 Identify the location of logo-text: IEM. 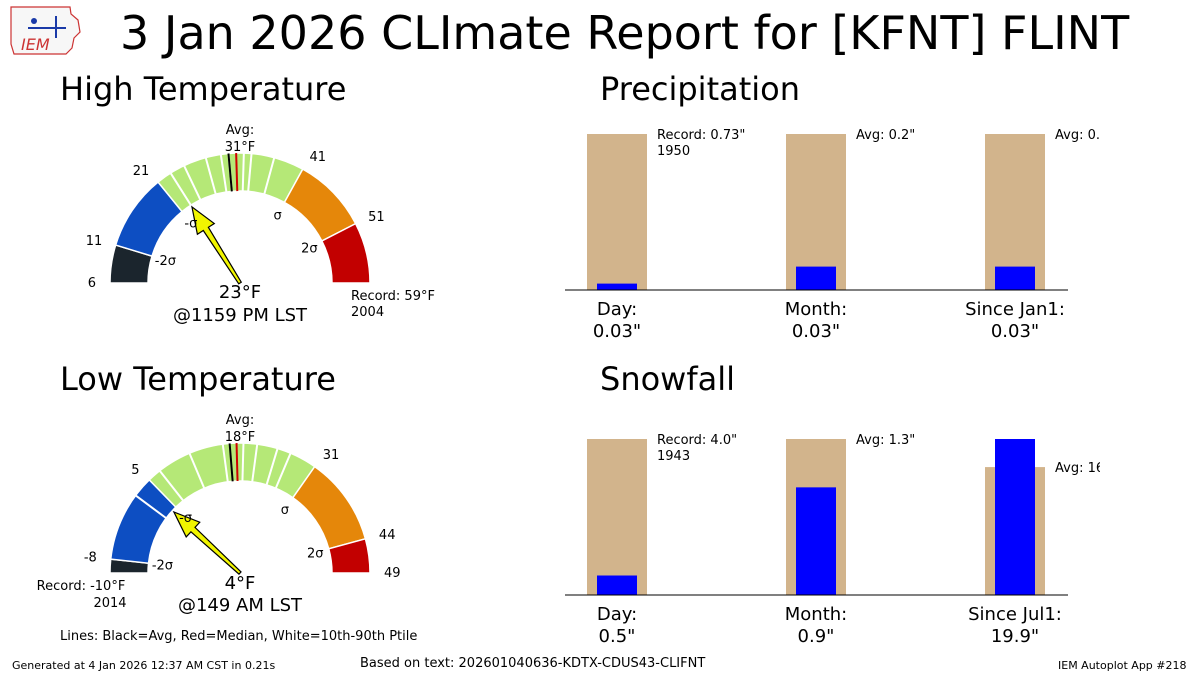
(35, 44).